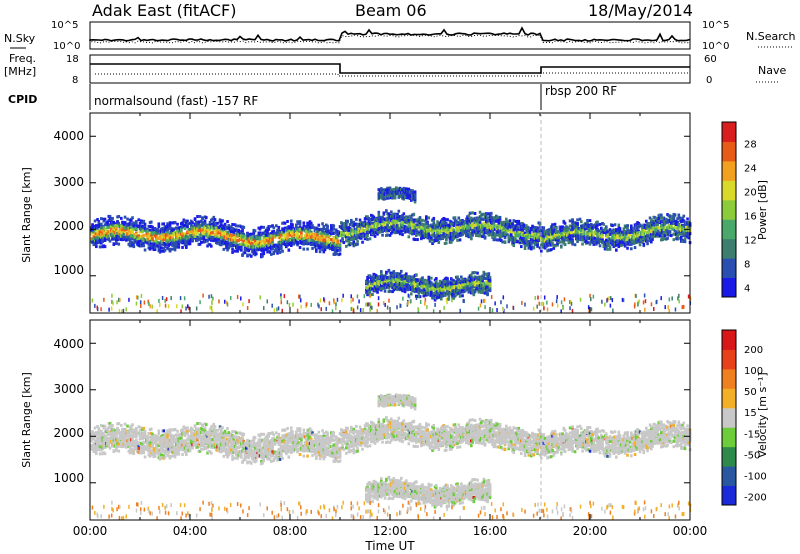 Image resolution: width=800 pixels, height=554 pixels. I want to click on freq-panel: Freq. [MHz] 18 8 60 0 Nave, so click(395, 69).